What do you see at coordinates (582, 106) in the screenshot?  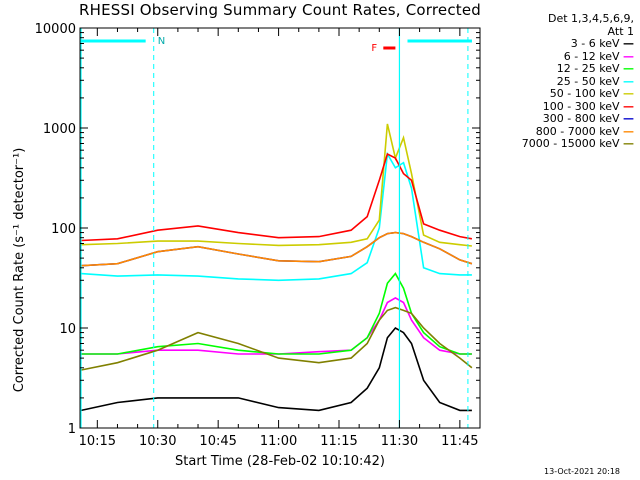 I see `legend-entry-label: 100 - 300 keV` at bounding box center [582, 106].